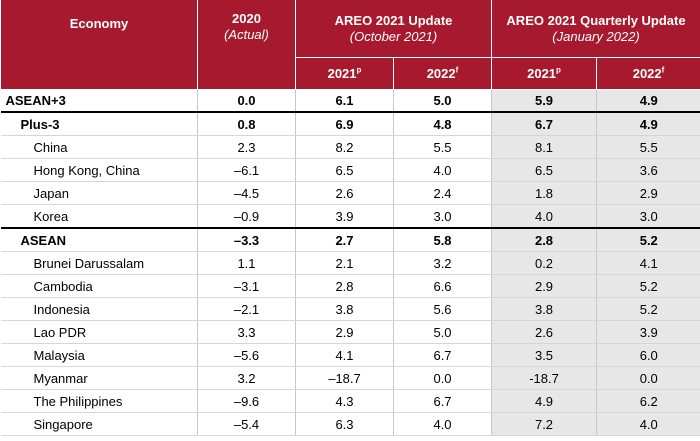 The height and width of the screenshot is (441, 700). What do you see at coordinates (99, 193) in the screenshot?
I see `economy-name: Japan` at bounding box center [99, 193].